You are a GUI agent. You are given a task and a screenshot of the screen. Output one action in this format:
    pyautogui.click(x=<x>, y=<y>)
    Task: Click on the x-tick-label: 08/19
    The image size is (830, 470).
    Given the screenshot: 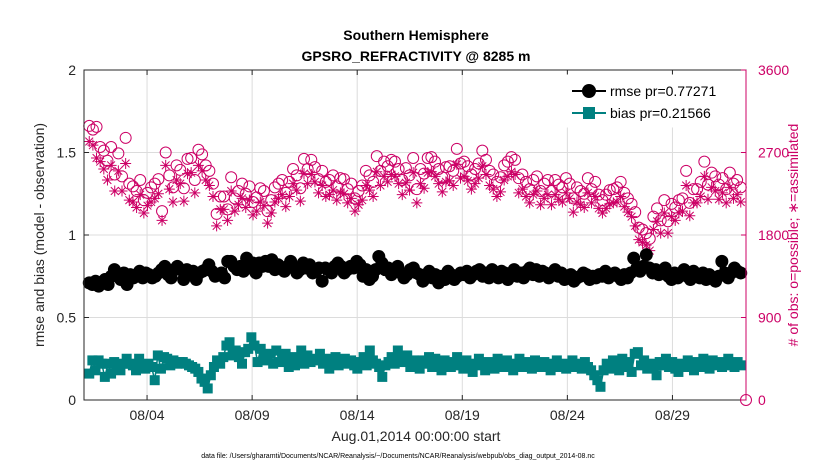 What is the action you would take?
    pyautogui.click(x=462, y=415)
    